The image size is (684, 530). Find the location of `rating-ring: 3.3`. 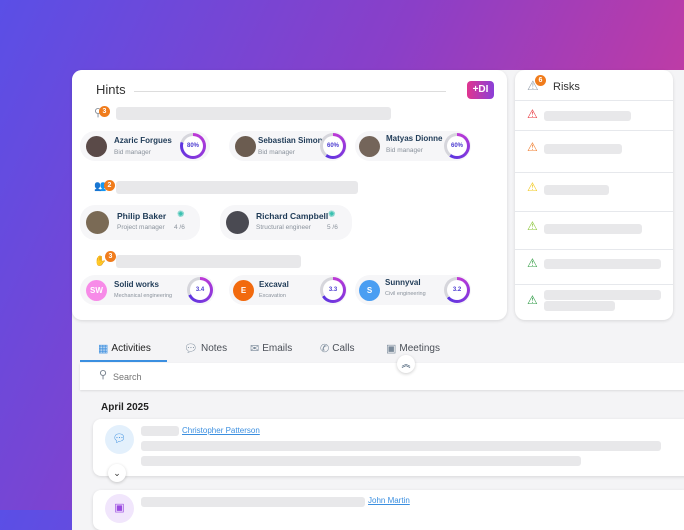

rating-ring: 3.3 is located at coordinates (333, 290).